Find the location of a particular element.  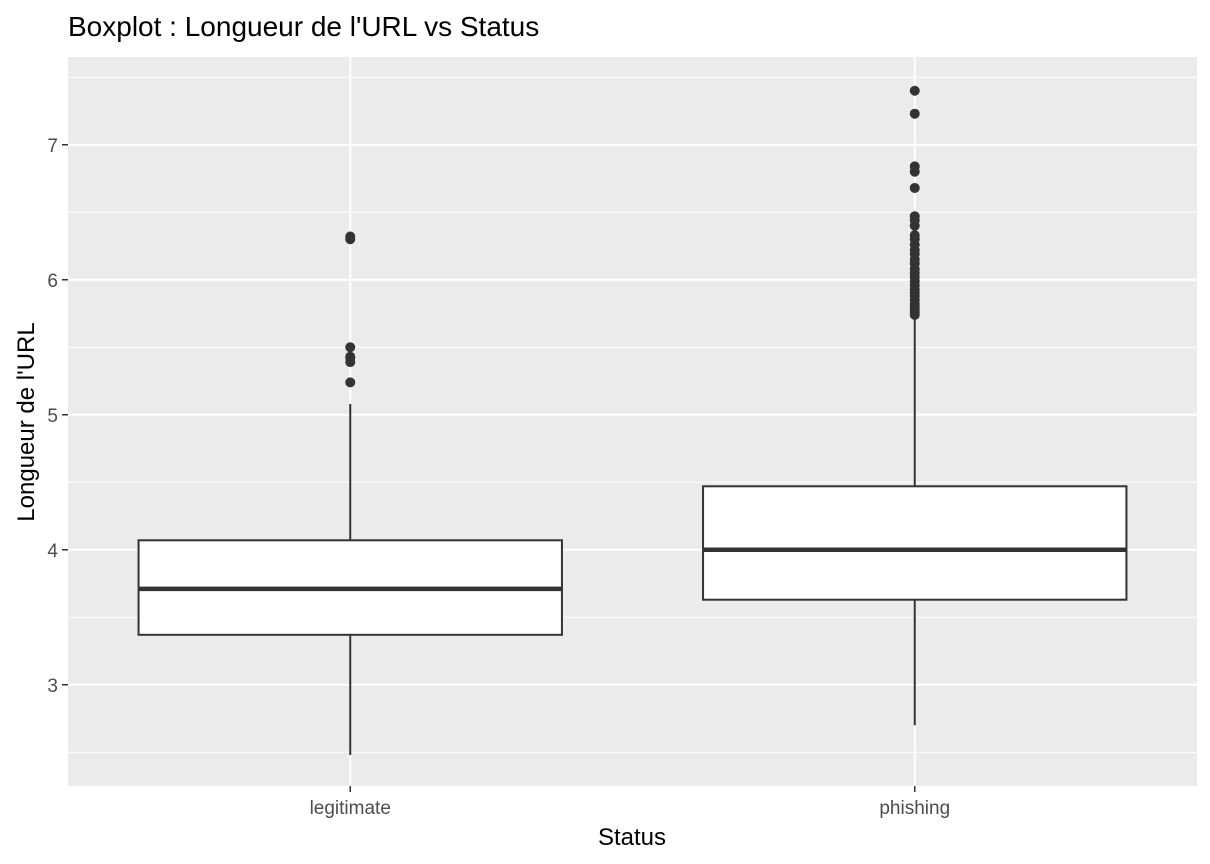

y-axis-title: Longueur de l'URL is located at coordinates (26, 421).